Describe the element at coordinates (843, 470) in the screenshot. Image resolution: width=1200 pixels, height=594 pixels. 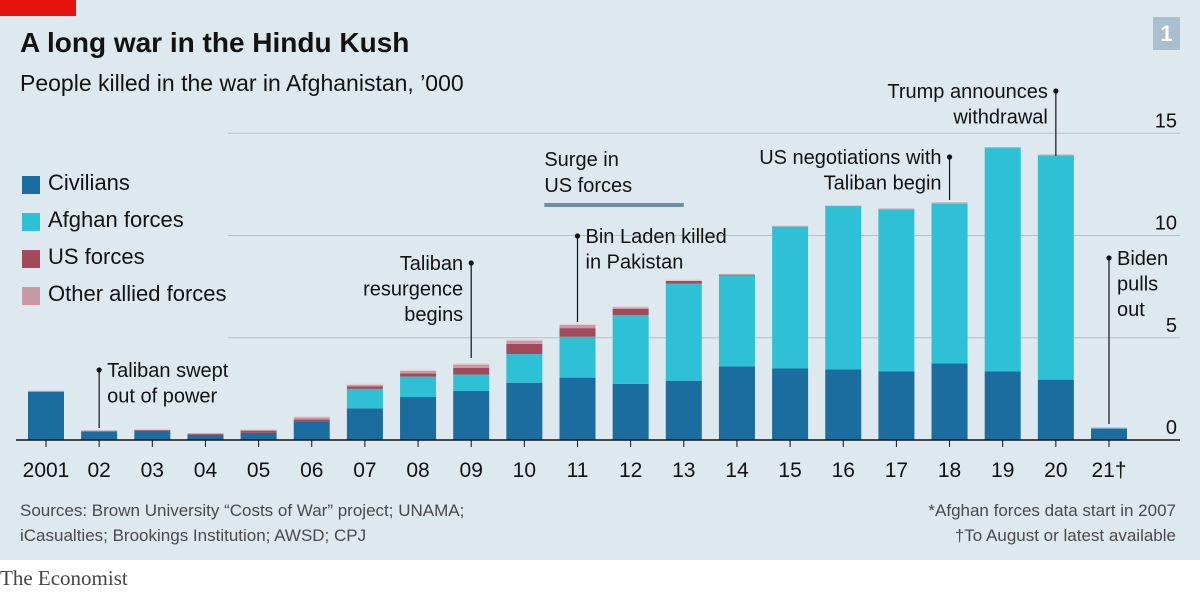
I see `x-tick-label-16: 16` at that location.